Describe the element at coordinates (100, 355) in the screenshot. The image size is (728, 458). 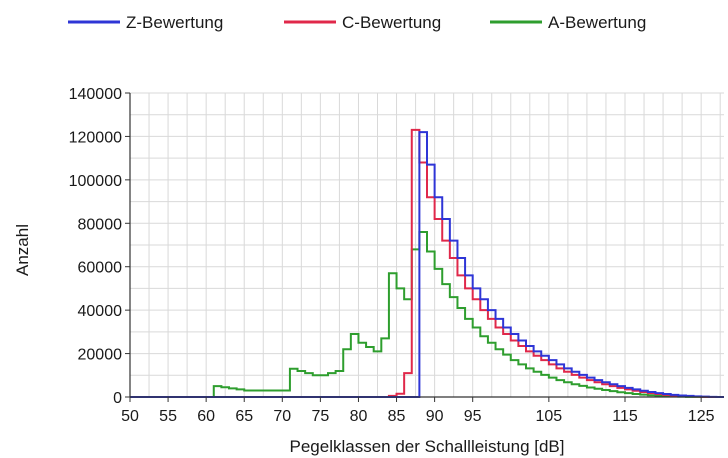
I see `y-tick-label: 20000` at that location.